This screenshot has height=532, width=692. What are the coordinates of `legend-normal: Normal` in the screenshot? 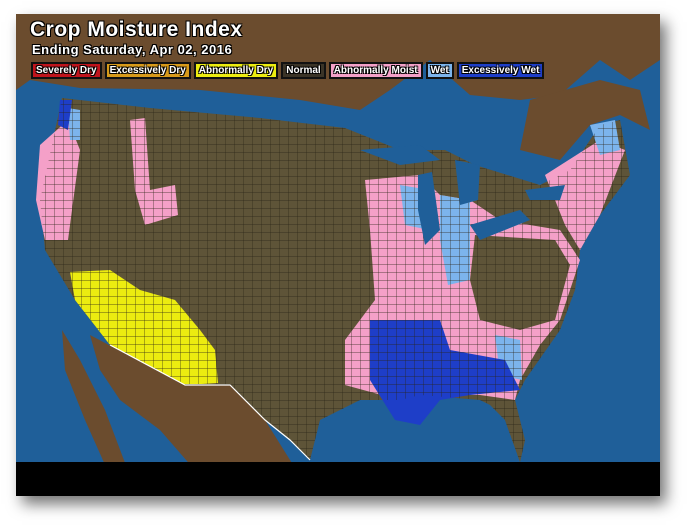 It's located at (303, 70).